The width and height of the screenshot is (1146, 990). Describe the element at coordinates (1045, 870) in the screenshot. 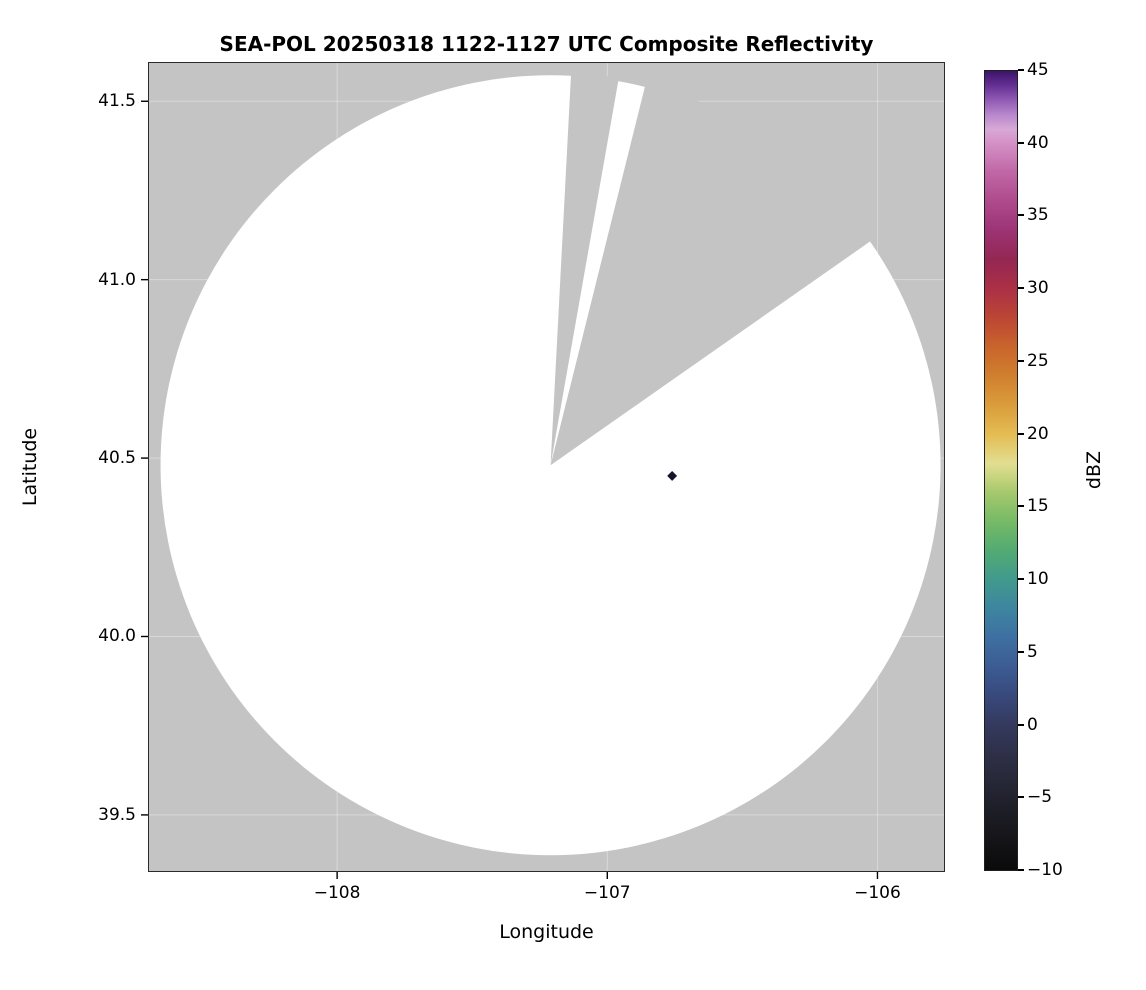

I see `colorbar-tick-label: −10` at that location.